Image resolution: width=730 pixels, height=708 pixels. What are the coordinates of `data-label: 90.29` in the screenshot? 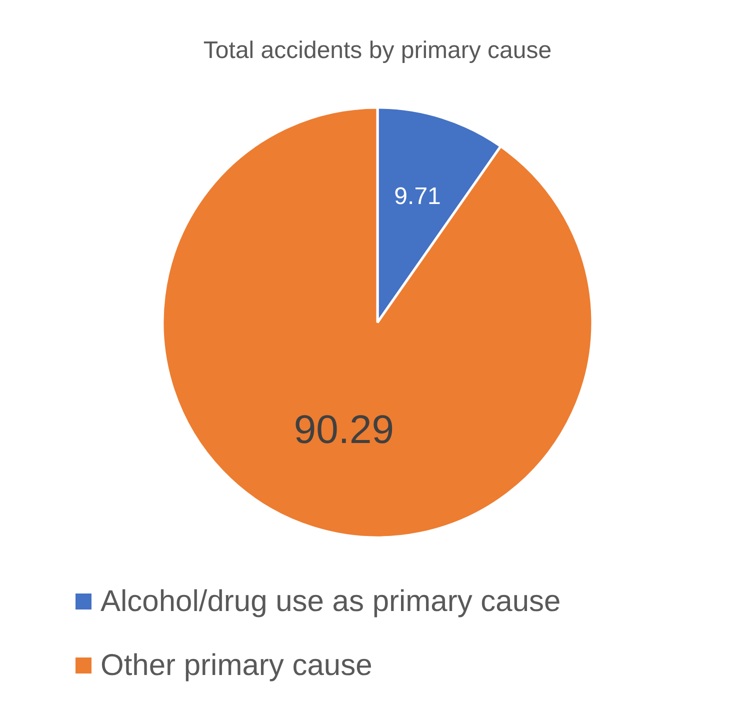 It's located at (344, 430).